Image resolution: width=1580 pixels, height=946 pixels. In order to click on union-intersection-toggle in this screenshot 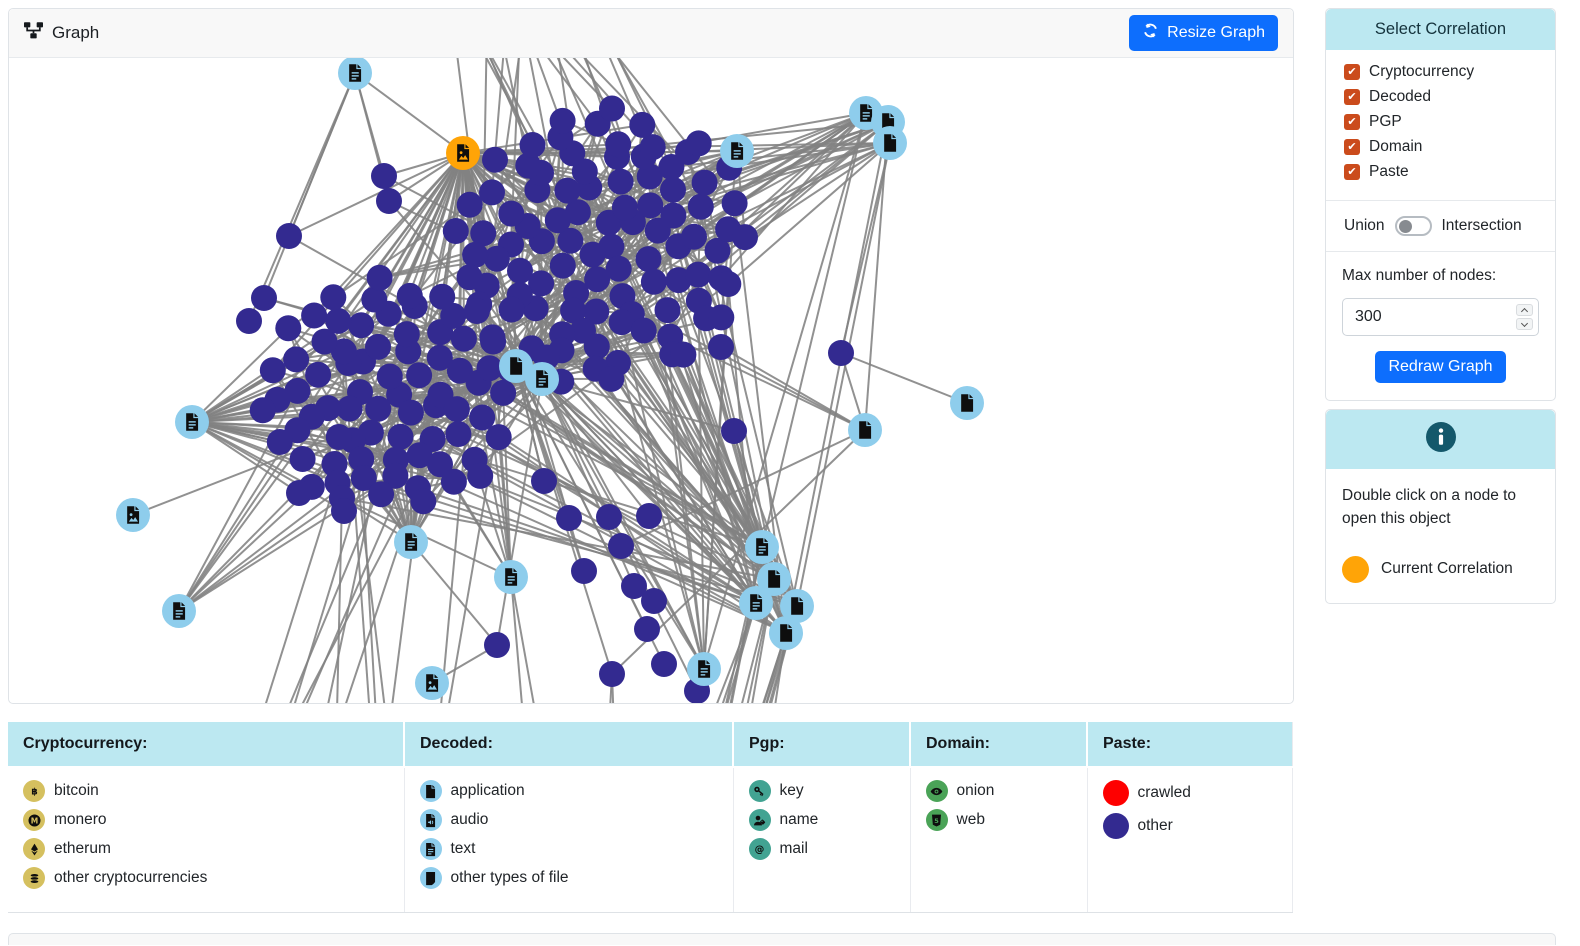, I will do `click(1413, 226)`.